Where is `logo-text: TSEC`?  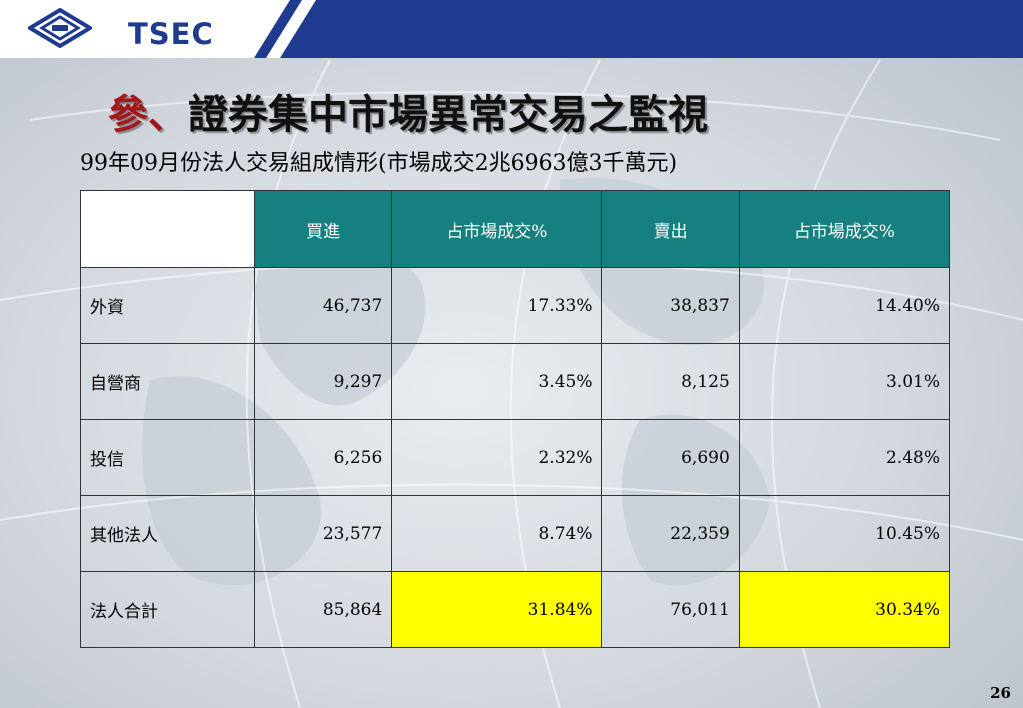
logo-text: TSEC is located at coordinates (171, 34).